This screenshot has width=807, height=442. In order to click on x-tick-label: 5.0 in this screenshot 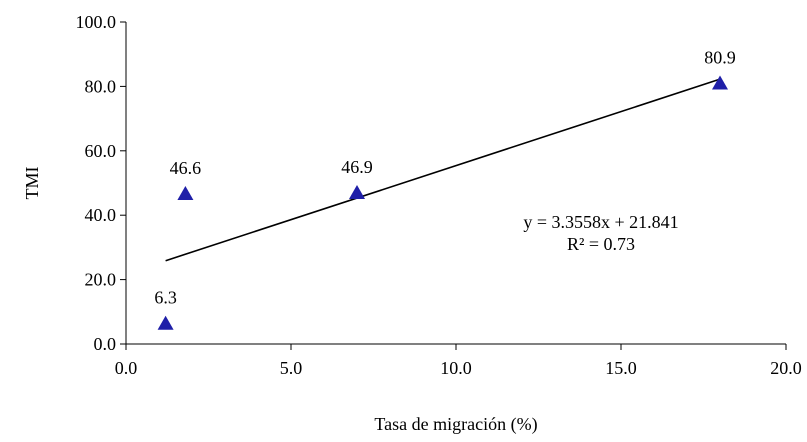, I will do `click(291, 368)`.